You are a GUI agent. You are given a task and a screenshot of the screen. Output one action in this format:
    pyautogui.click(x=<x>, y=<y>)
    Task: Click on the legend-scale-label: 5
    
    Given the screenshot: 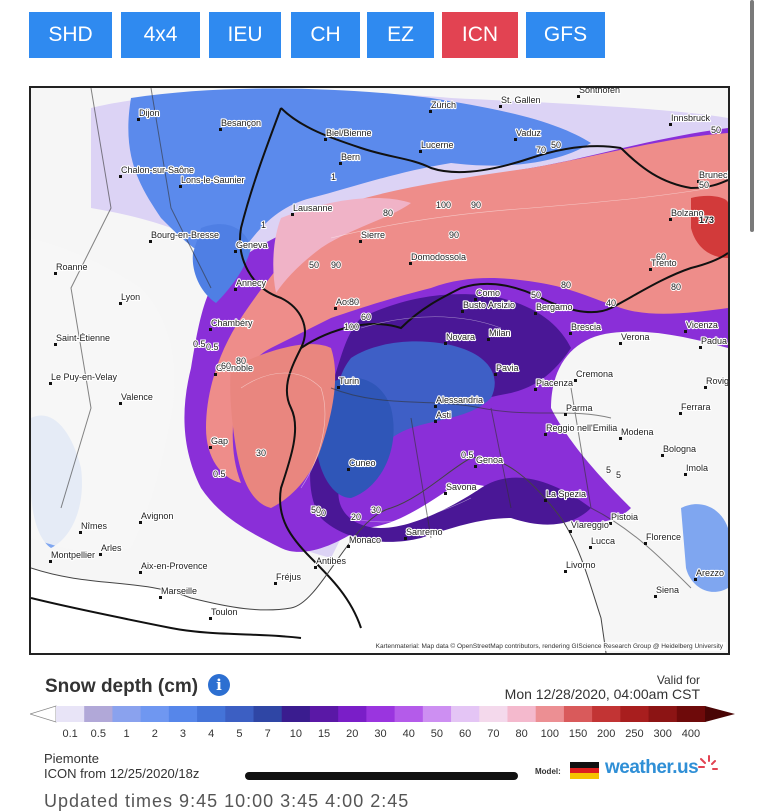 What is the action you would take?
    pyautogui.click(x=239, y=734)
    